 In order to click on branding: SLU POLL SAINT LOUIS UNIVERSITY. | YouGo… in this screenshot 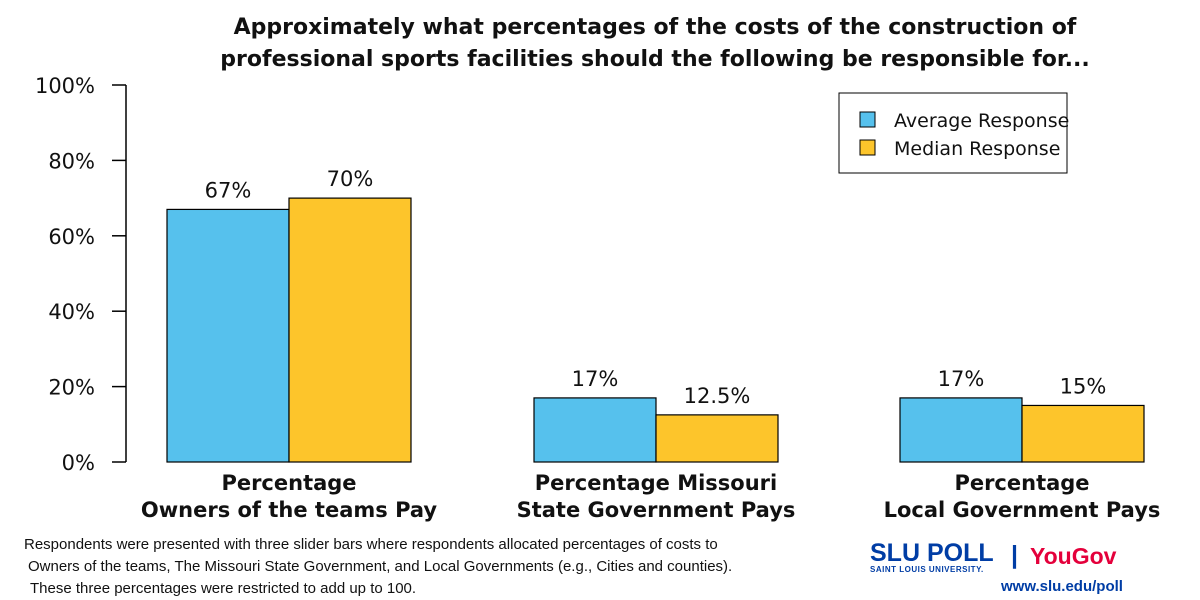, I will do `click(996, 567)`.